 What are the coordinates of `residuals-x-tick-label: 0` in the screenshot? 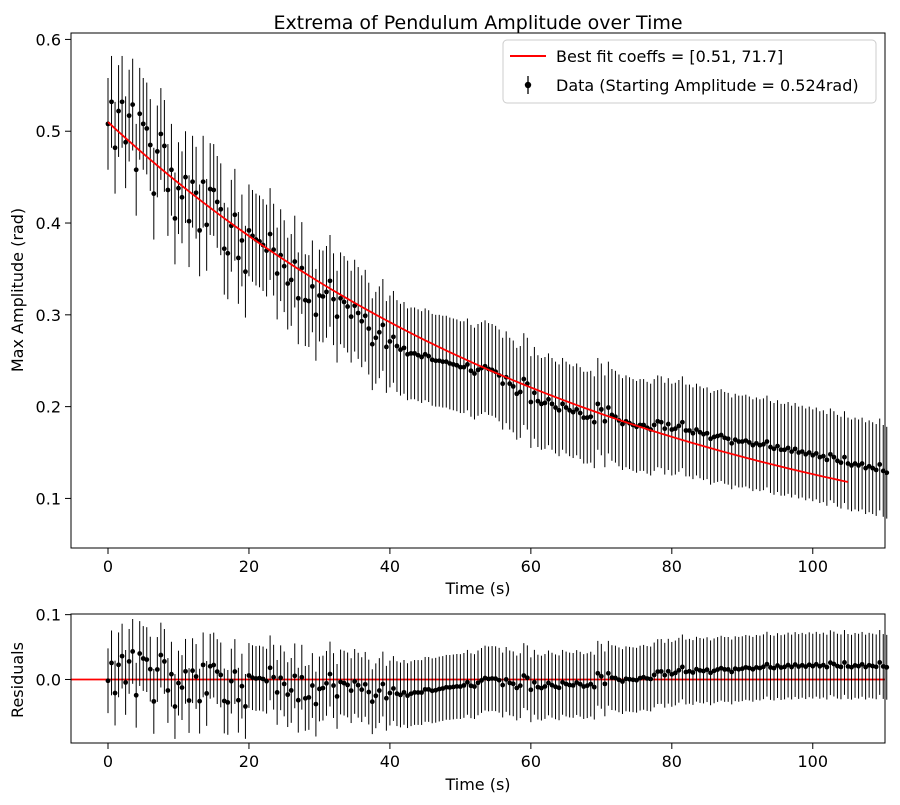 It's located at (108, 761).